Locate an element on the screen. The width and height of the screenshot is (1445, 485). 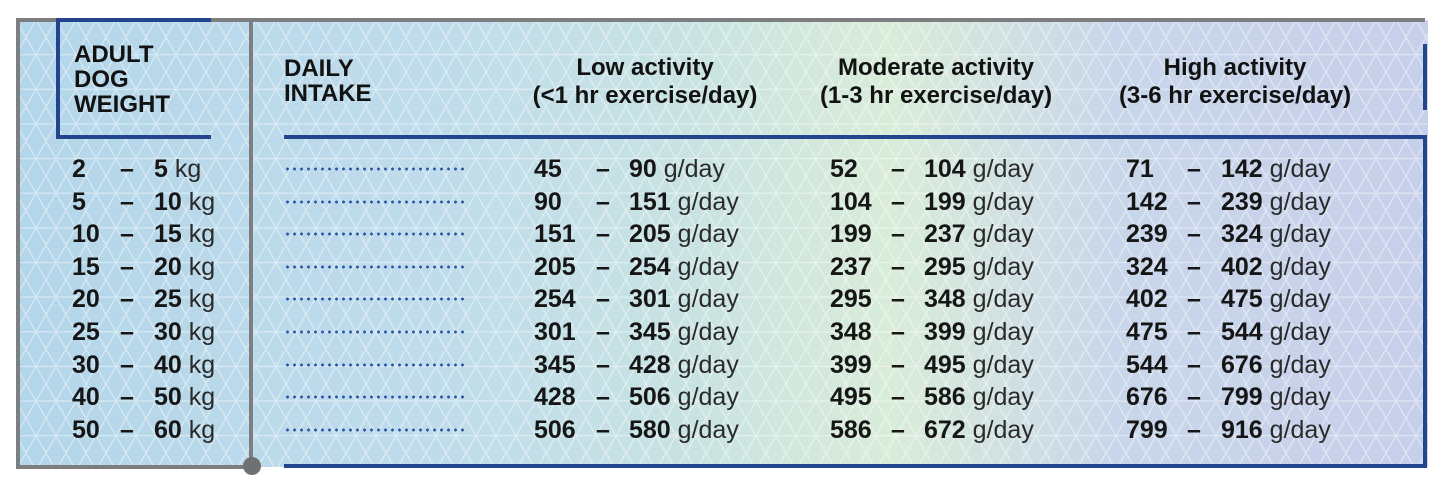
weight-max: 10 kg is located at coordinates (185, 201).